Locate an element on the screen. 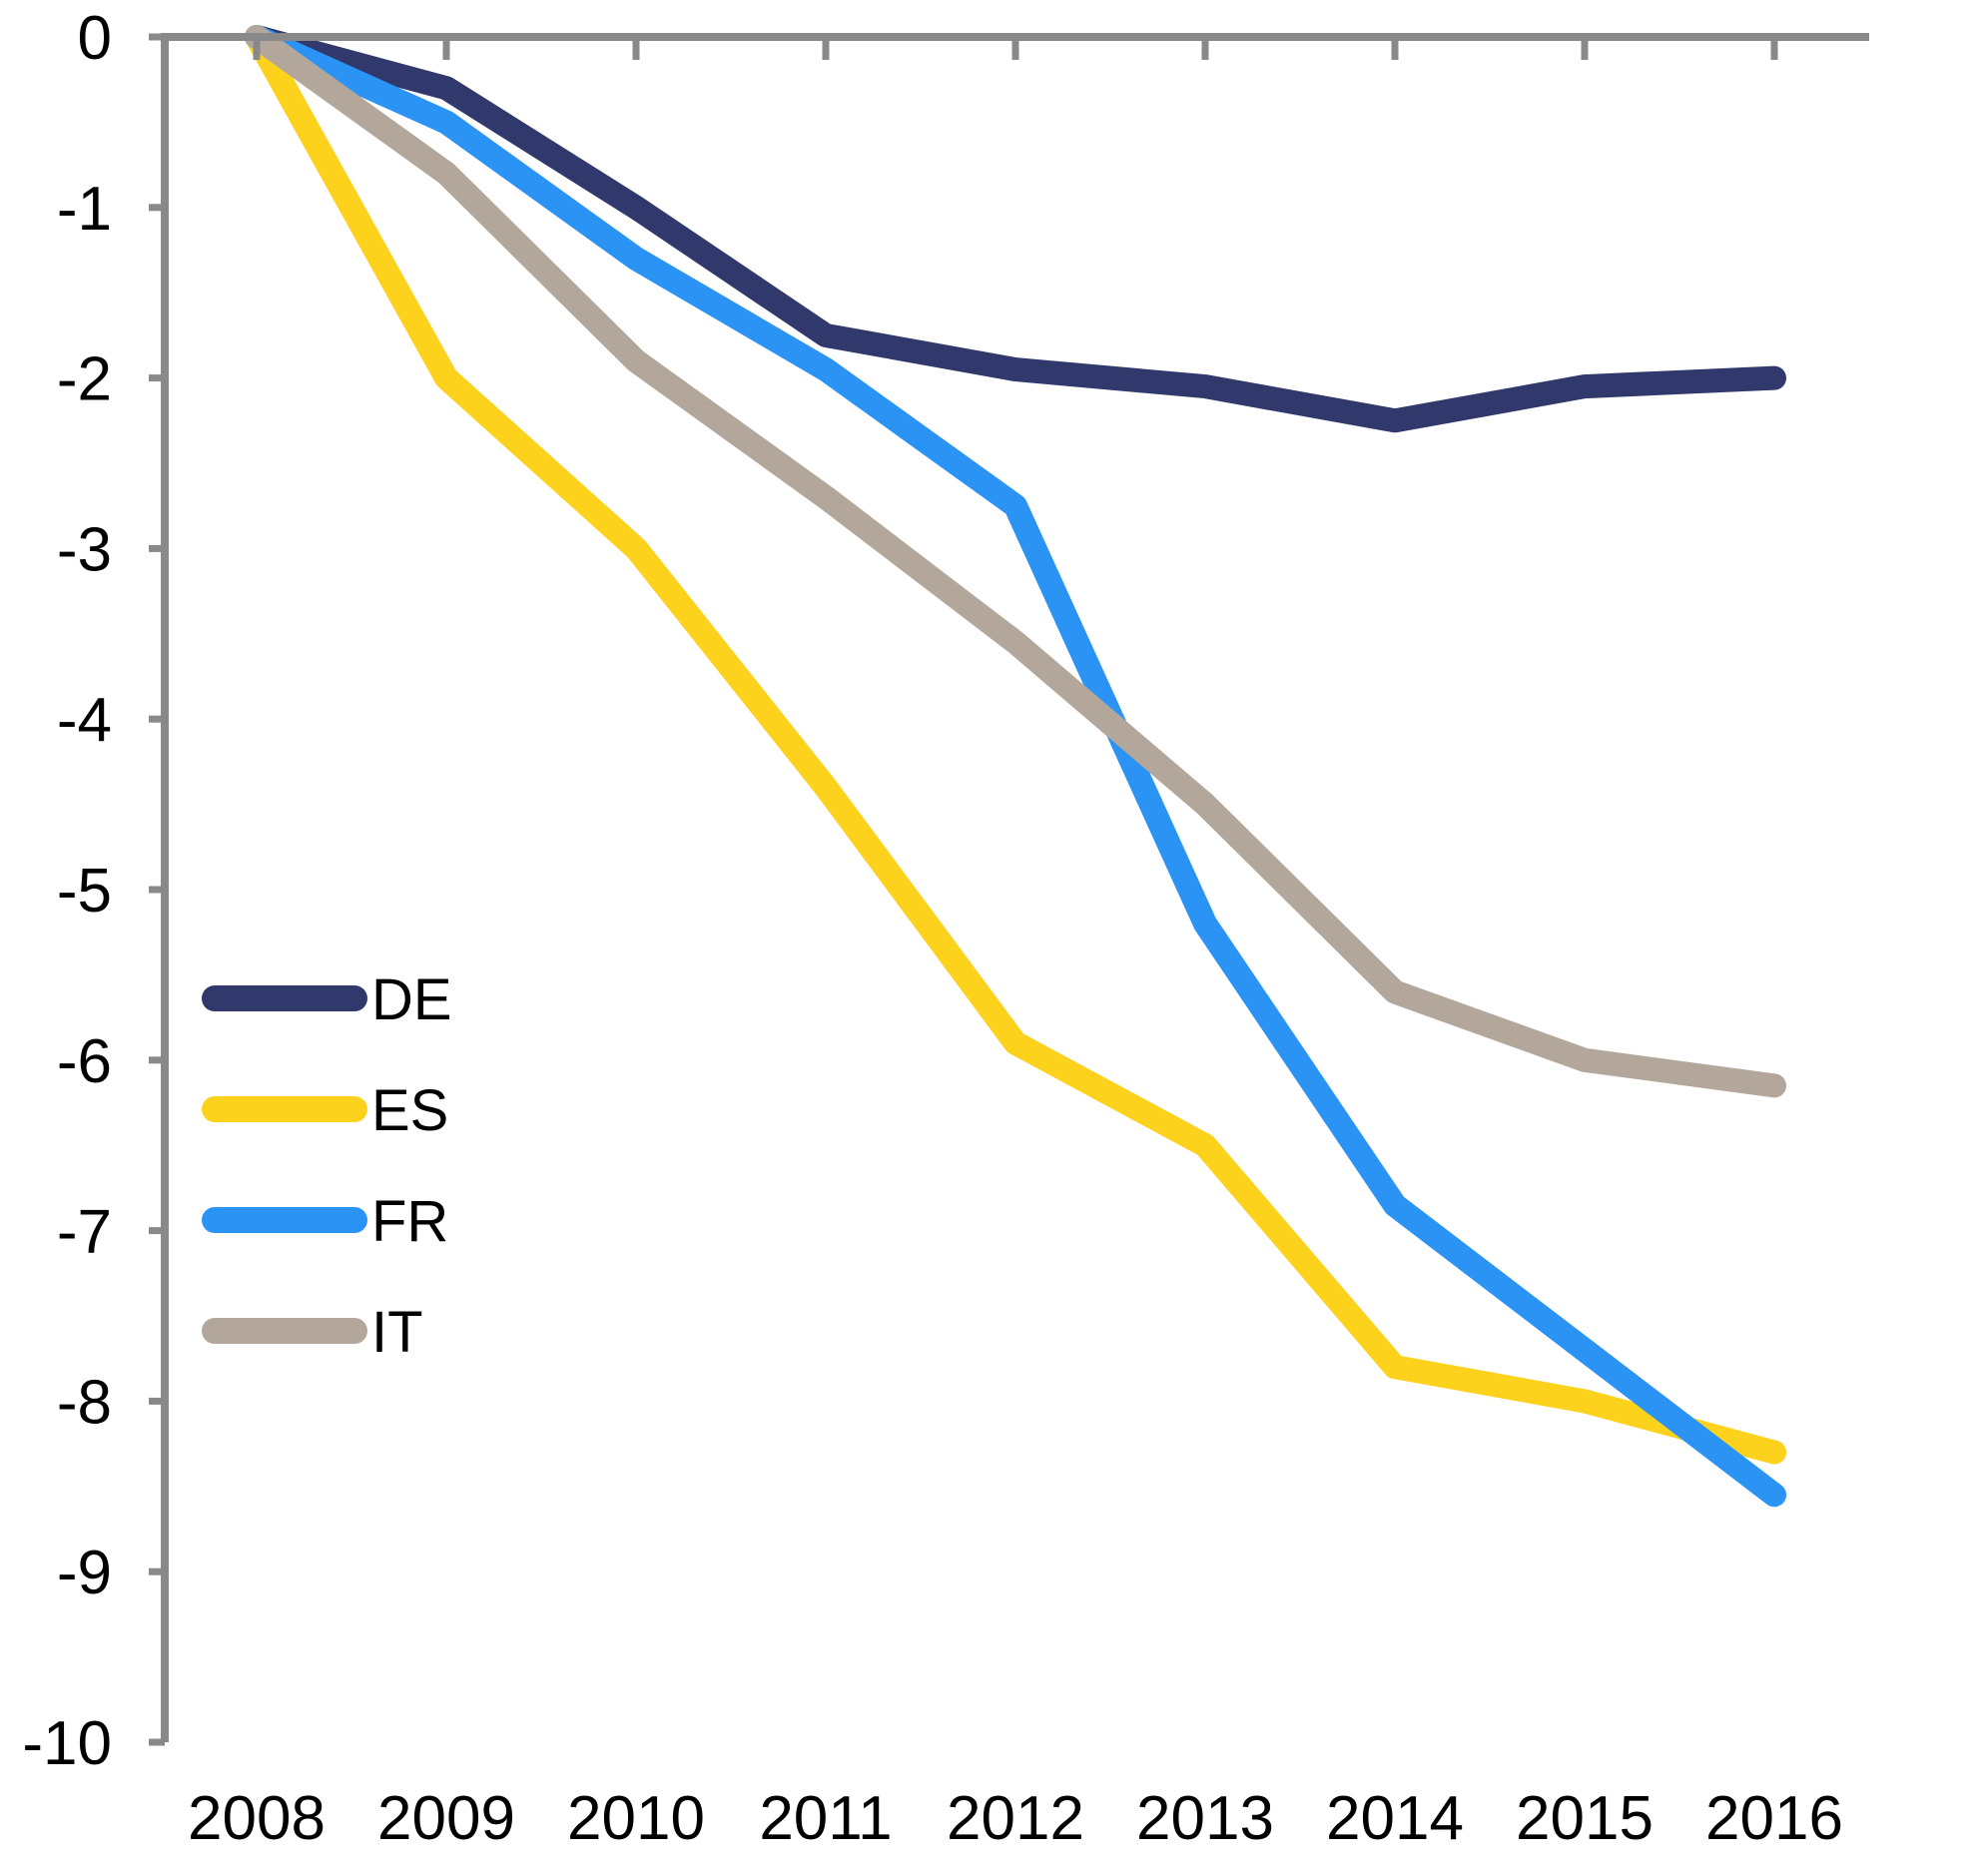 This screenshot has width=1988, height=1875. y-tick-label--1: -1 is located at coordinates (84, 210).